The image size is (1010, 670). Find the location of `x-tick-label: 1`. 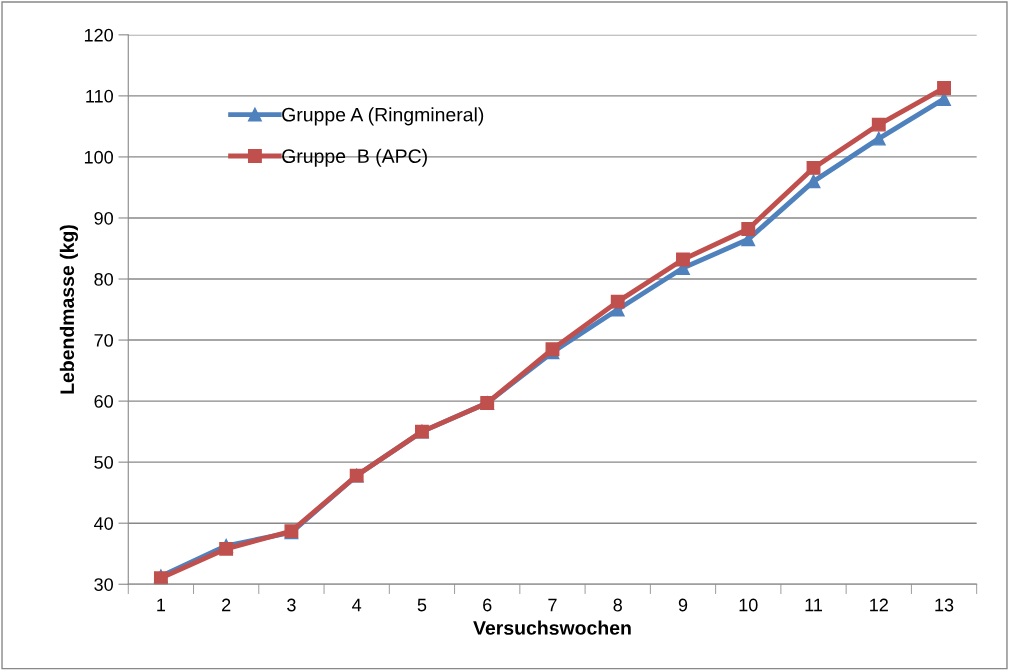

x-tick-label: 1 is located at coordinates (161, 605).